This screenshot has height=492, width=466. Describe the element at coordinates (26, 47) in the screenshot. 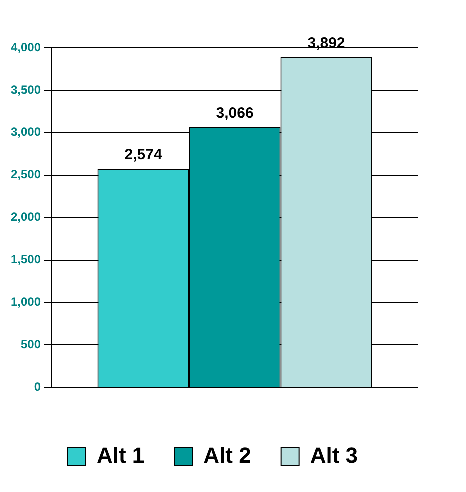

I see `y-tick-label: 4,000` at that location.